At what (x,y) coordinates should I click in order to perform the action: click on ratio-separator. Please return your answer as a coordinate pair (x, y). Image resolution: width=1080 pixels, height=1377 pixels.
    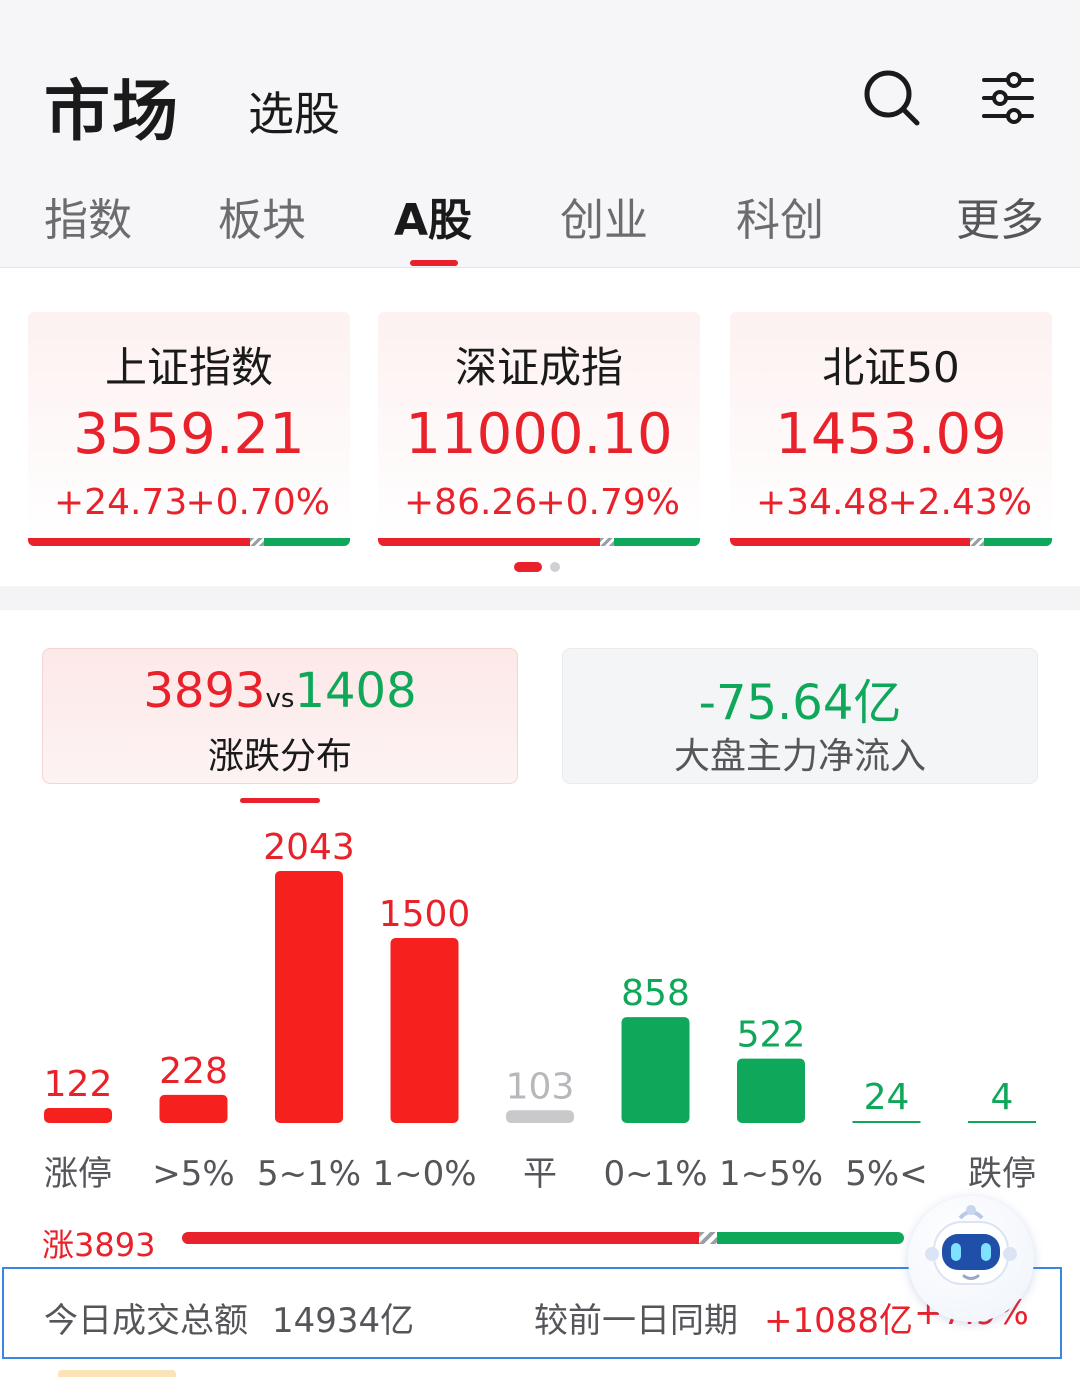
    Looking at the image, I should click on (708, 1238).